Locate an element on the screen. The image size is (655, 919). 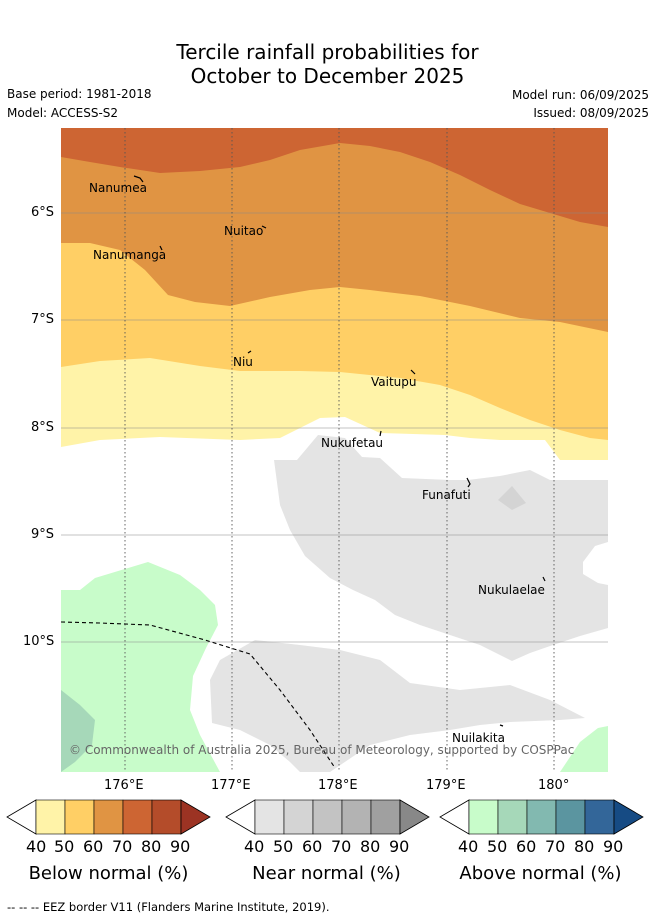
place-label: Nuilakita is located at coordinates (478, 738).